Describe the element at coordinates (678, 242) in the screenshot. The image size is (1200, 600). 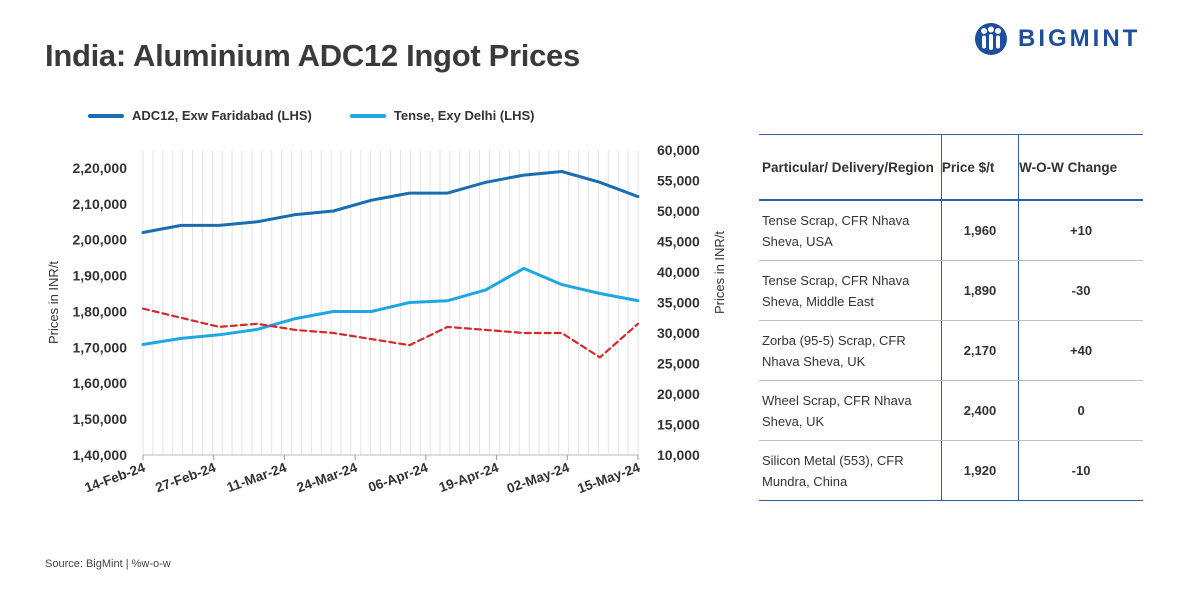
I see `right-axis-tick-label: 45,000` at that location.